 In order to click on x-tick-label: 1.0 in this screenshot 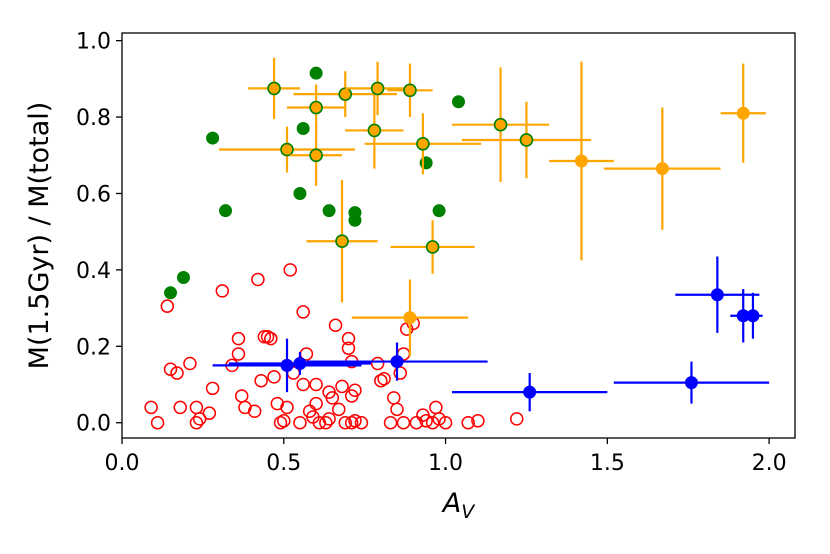, I will do `click(445, 463)`.